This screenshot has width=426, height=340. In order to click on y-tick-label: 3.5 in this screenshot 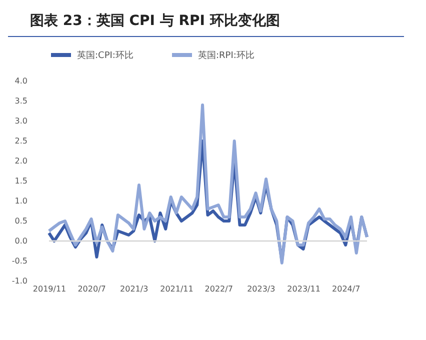, I will do `click(21, 101)`.